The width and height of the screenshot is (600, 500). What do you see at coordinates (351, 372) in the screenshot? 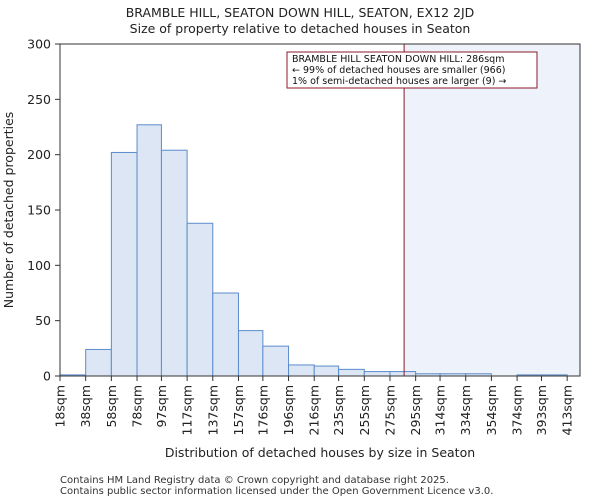
I see `bar-235sqm` at bounding box center [351, 372].